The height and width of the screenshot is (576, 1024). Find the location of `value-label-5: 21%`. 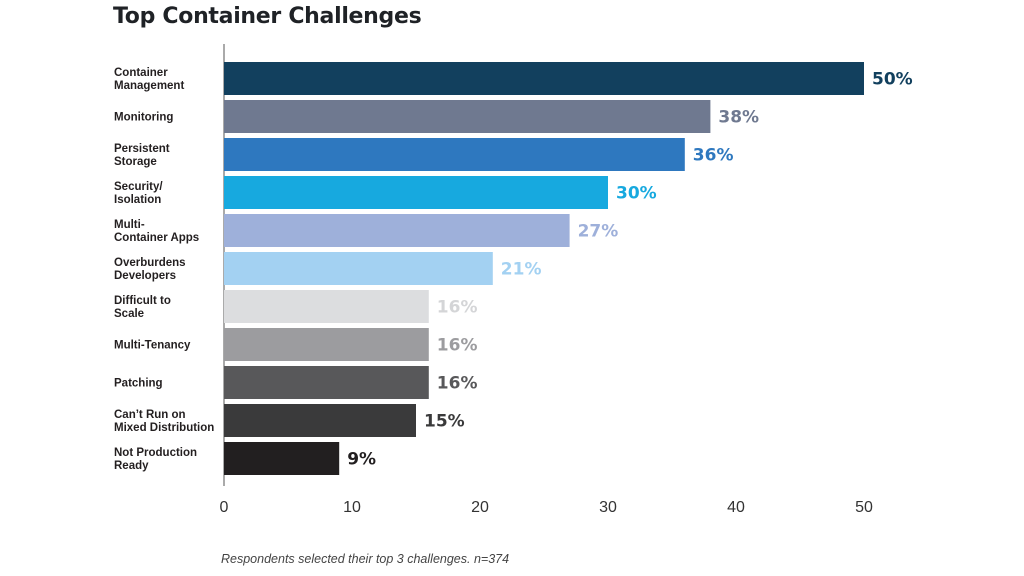

value-label-5: 21% is located at coordinates (521, 270).